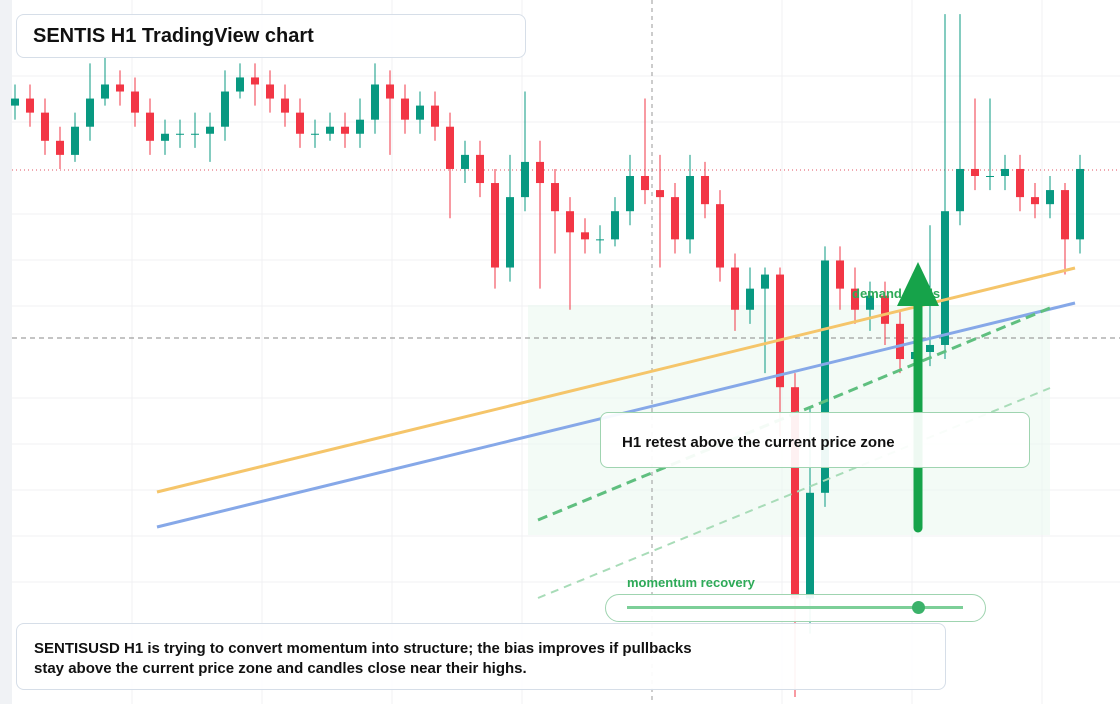 This screenshot has width=1120, height=704. What do you see at coordinates (758, 442) in the screenshot?
I see `annotation-text: H1 retest above the current price zone` at bounding box center [758, 442].